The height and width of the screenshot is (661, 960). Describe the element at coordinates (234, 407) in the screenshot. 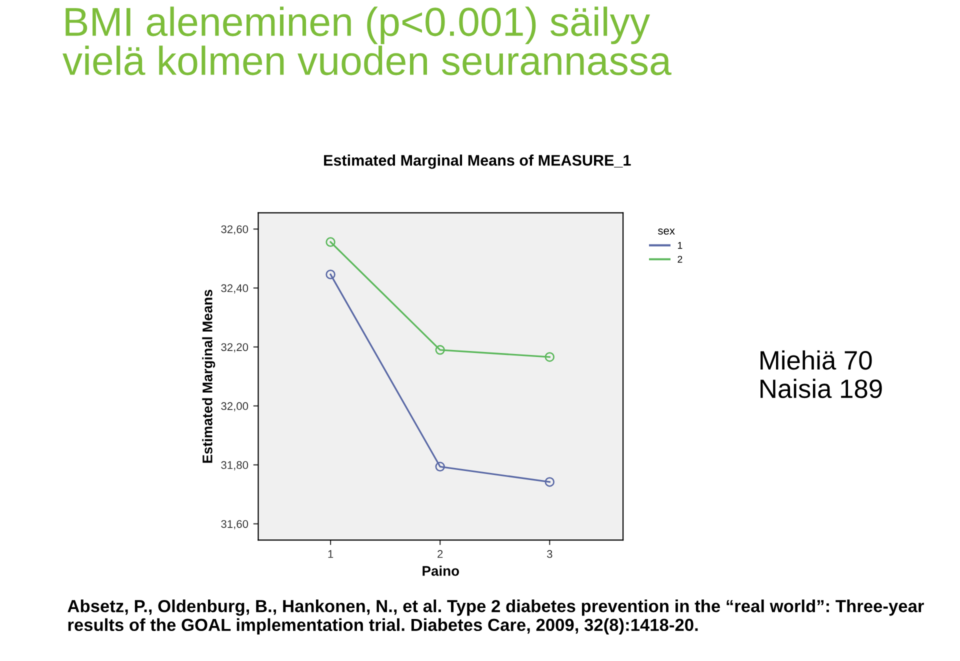

I see `y-tick-label: 32,00` at that location.